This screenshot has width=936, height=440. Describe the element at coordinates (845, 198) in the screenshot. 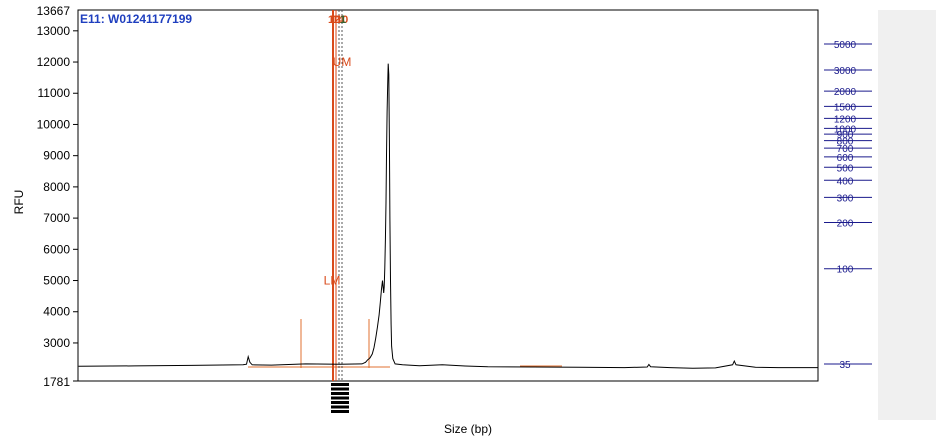

I see `ladder-label: 300` at that location.